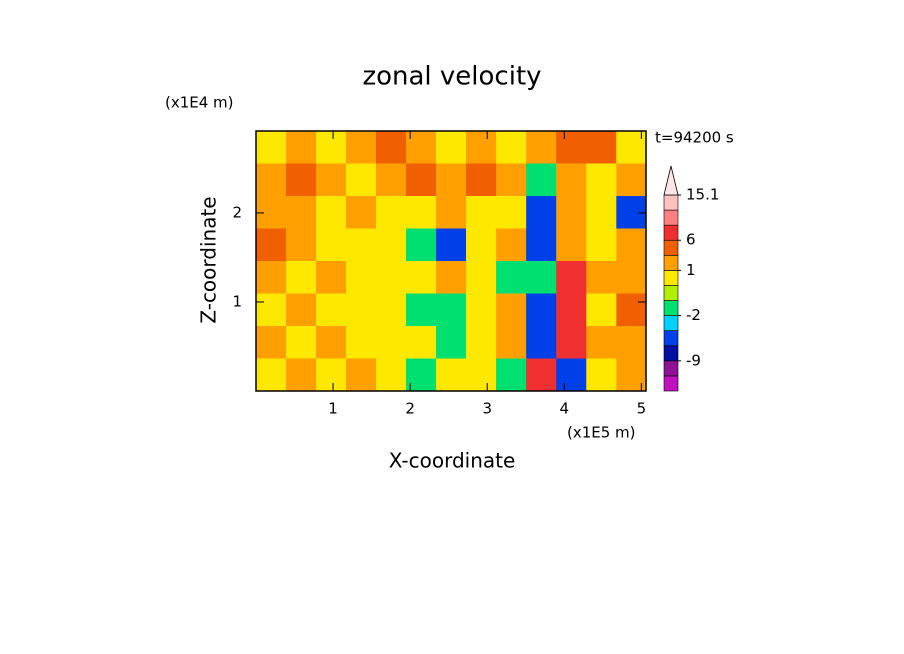 The image size is (904, 654). What do you see at coordinates (601, 433) in the screenshot?
I see `x-unit: (x1E5 m)` at bounding box center [601, 433].